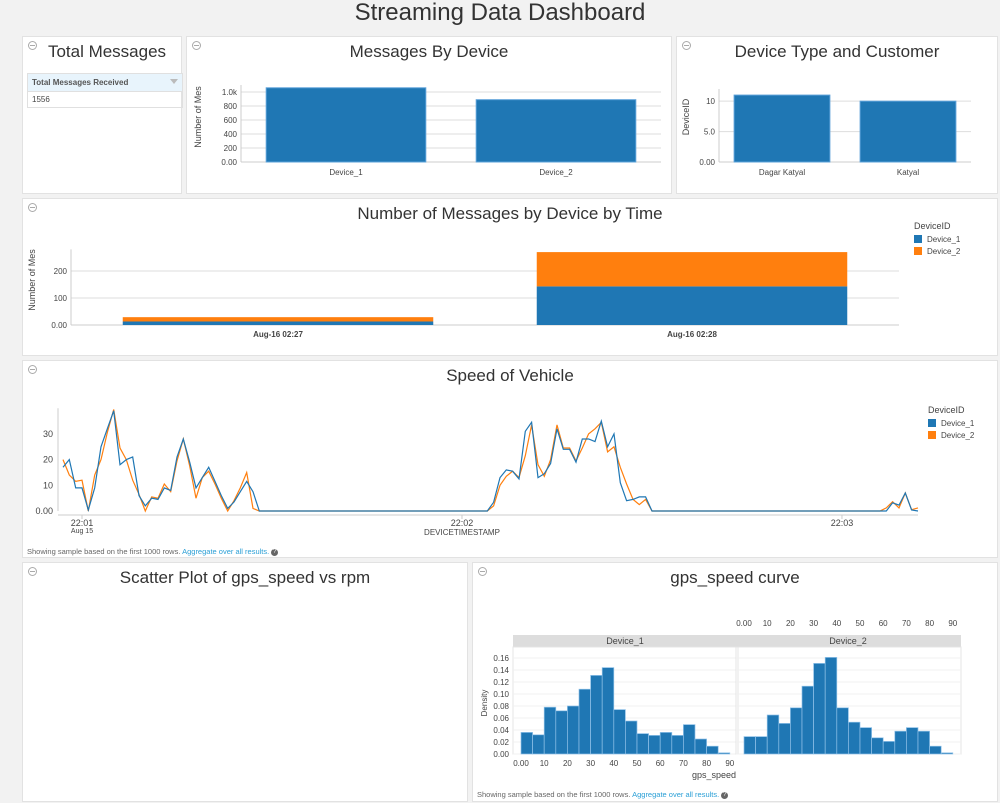 Image resolution: width=1000 pixels, height=803 pixels. I want to click on legend-label: Device_2, so click(944, 251).